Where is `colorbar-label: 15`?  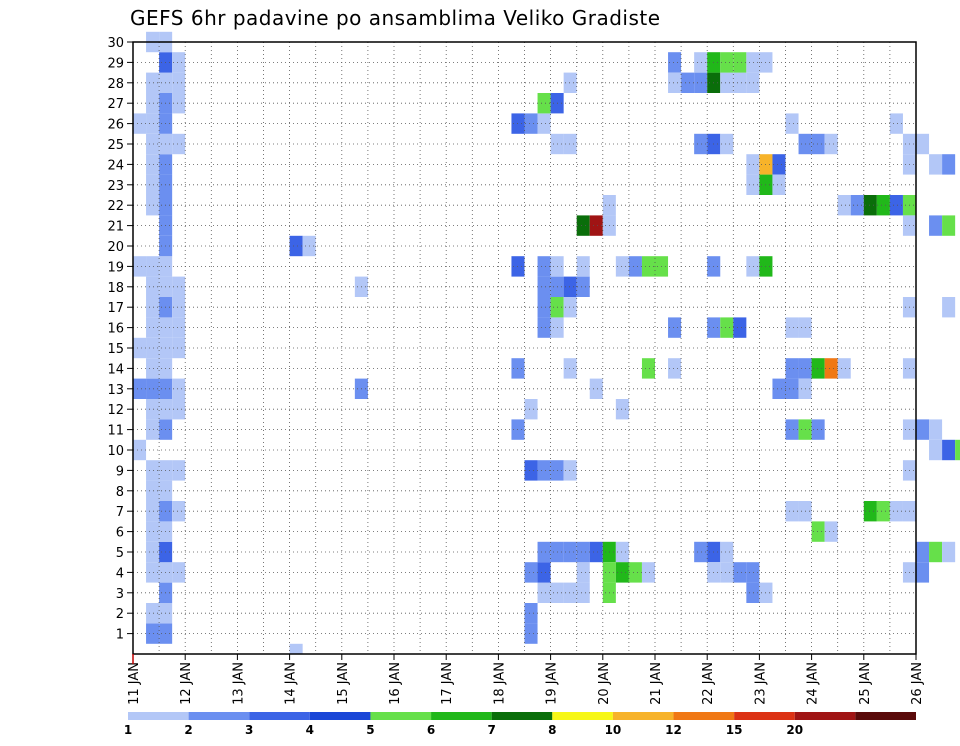 colorbar-label: 15 is located at coordinates (734, 730).